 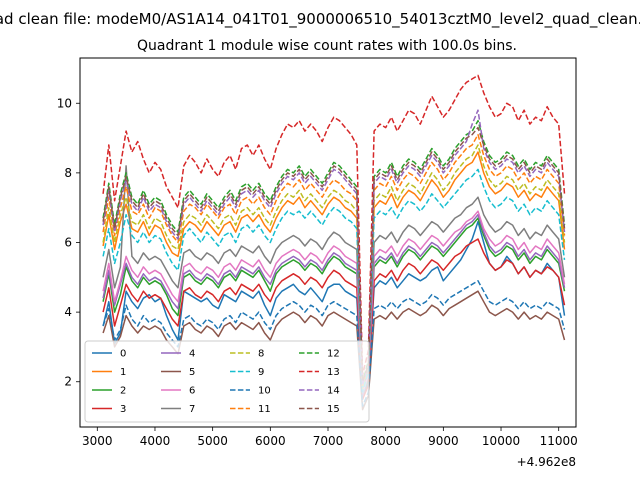 I want to click on legend-label-5: 5, so click(x=192, y=372).